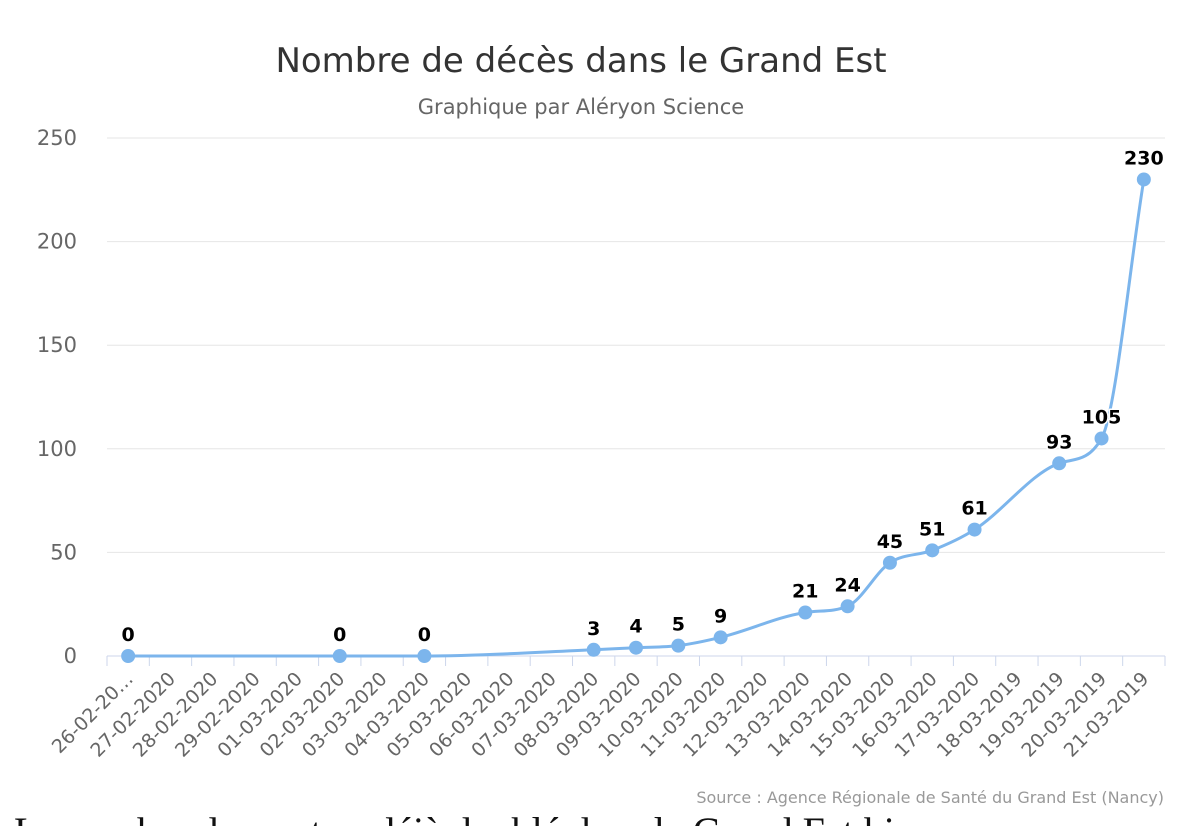  I want to click on data-label: 105, so click(1102, 417).